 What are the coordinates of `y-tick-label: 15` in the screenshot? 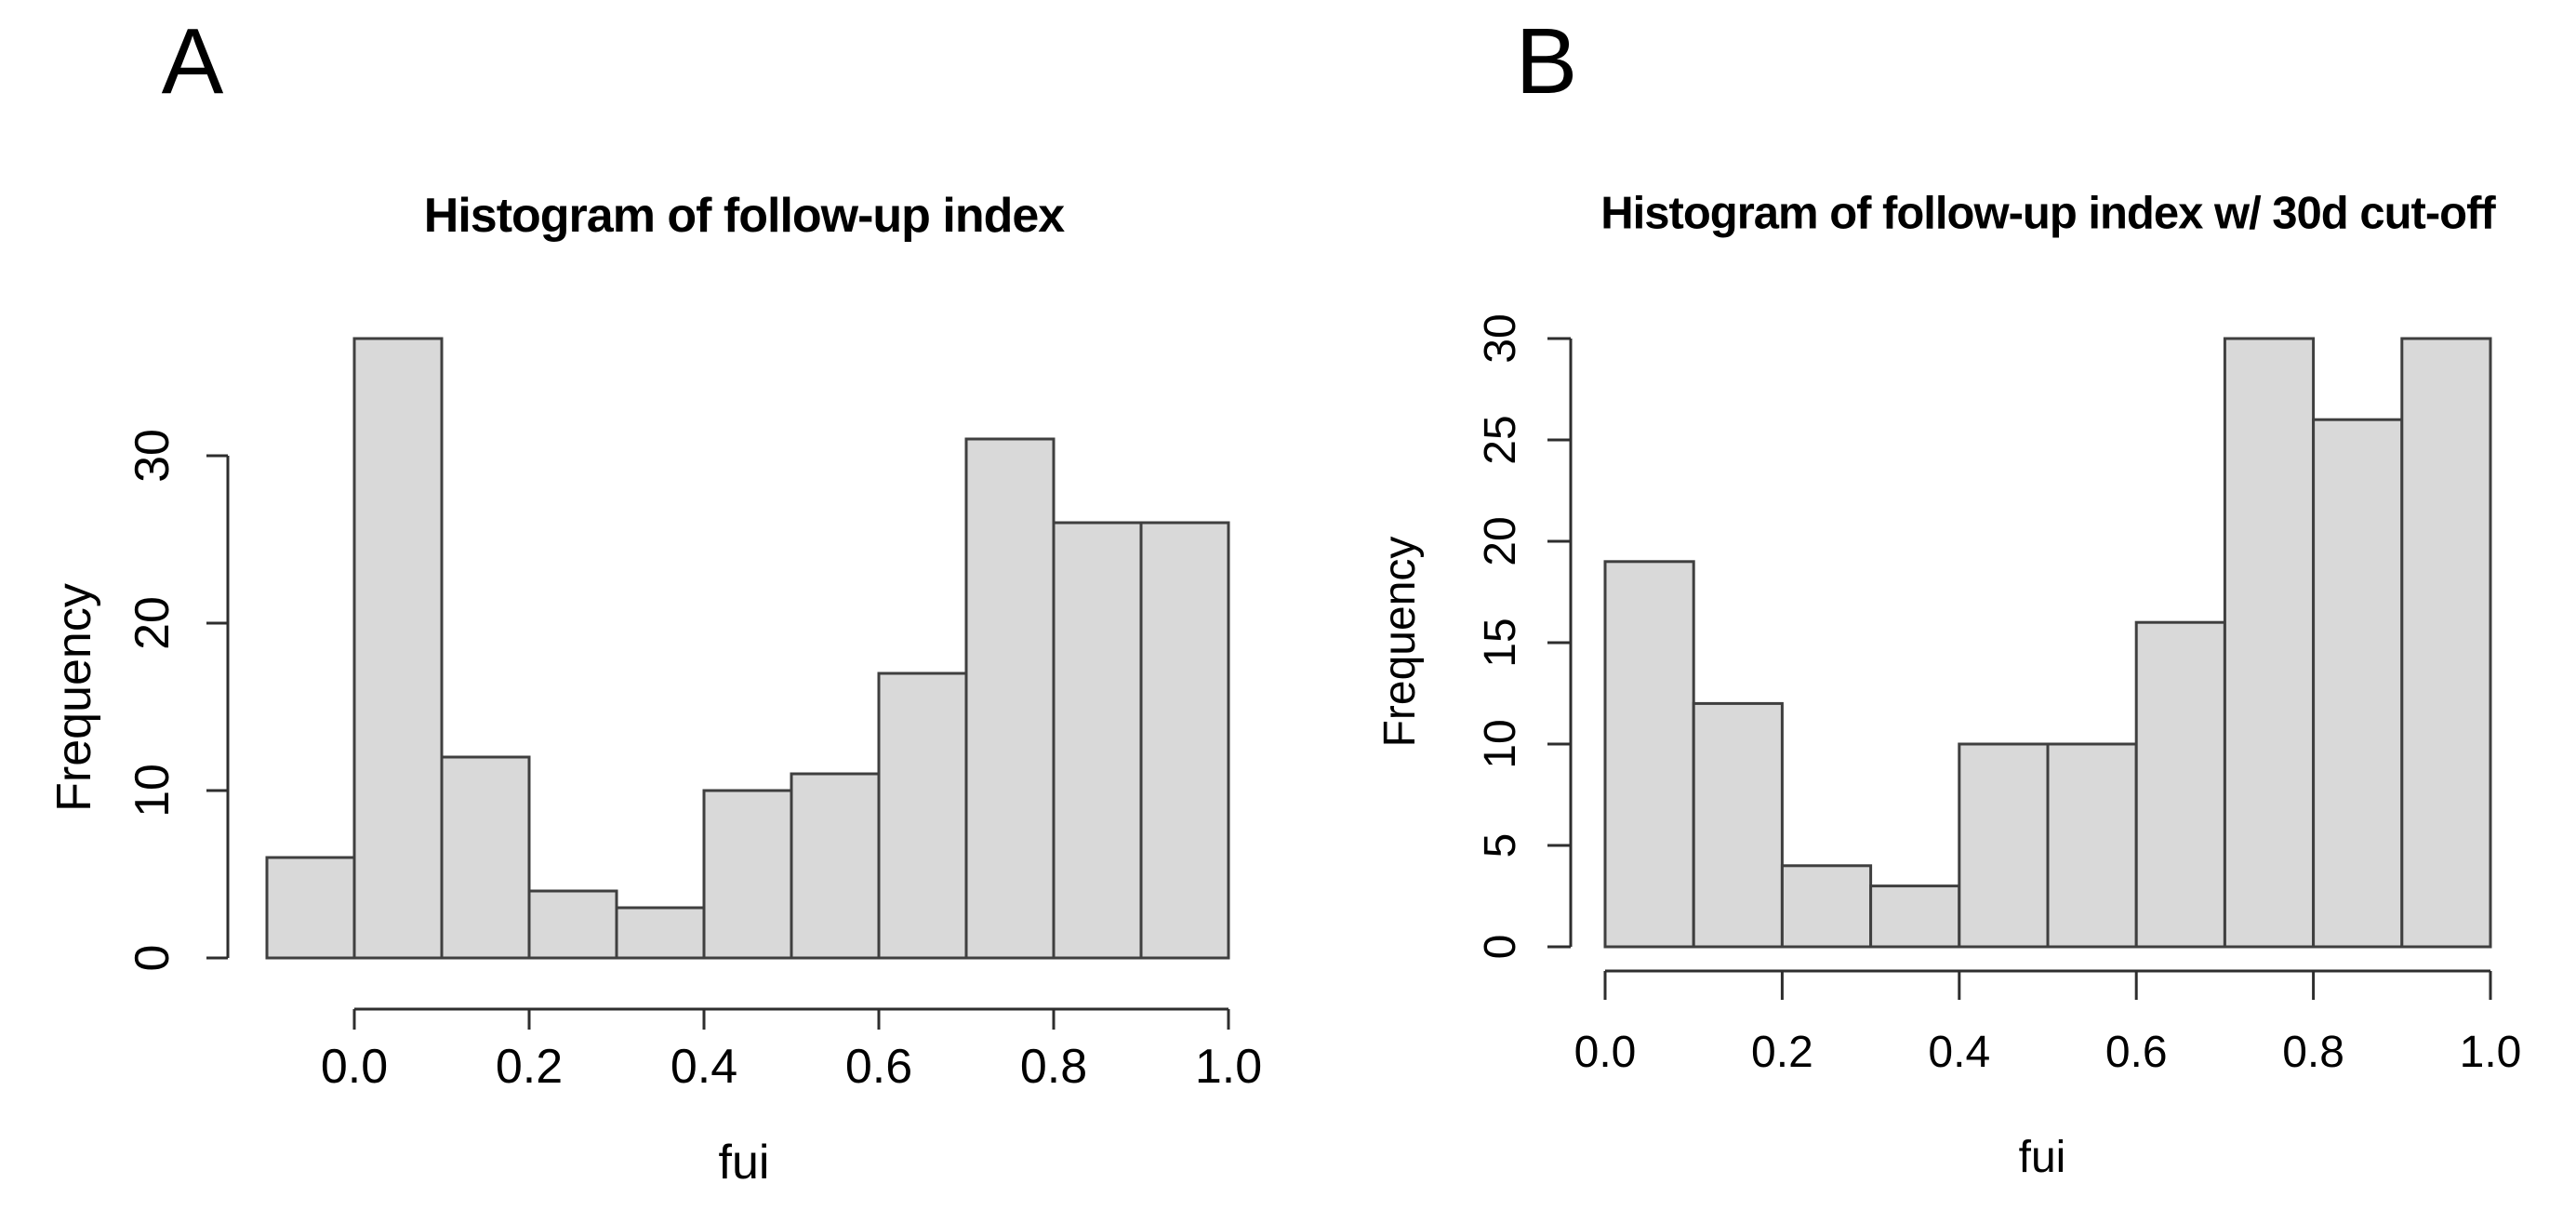 It's located at (1500, 642).